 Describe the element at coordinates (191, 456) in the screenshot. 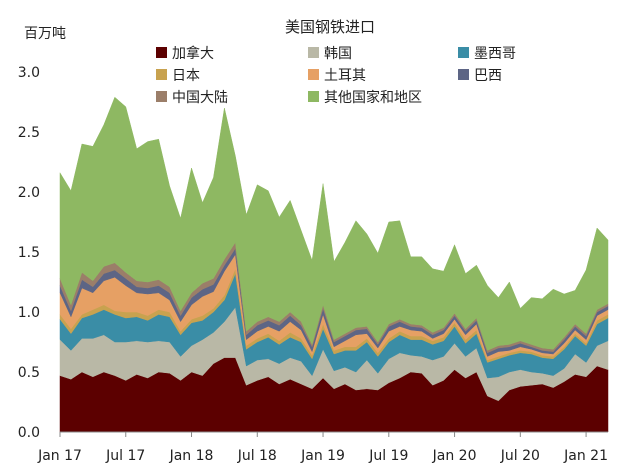

I see `x-tick-label: Jan 18` at that location.